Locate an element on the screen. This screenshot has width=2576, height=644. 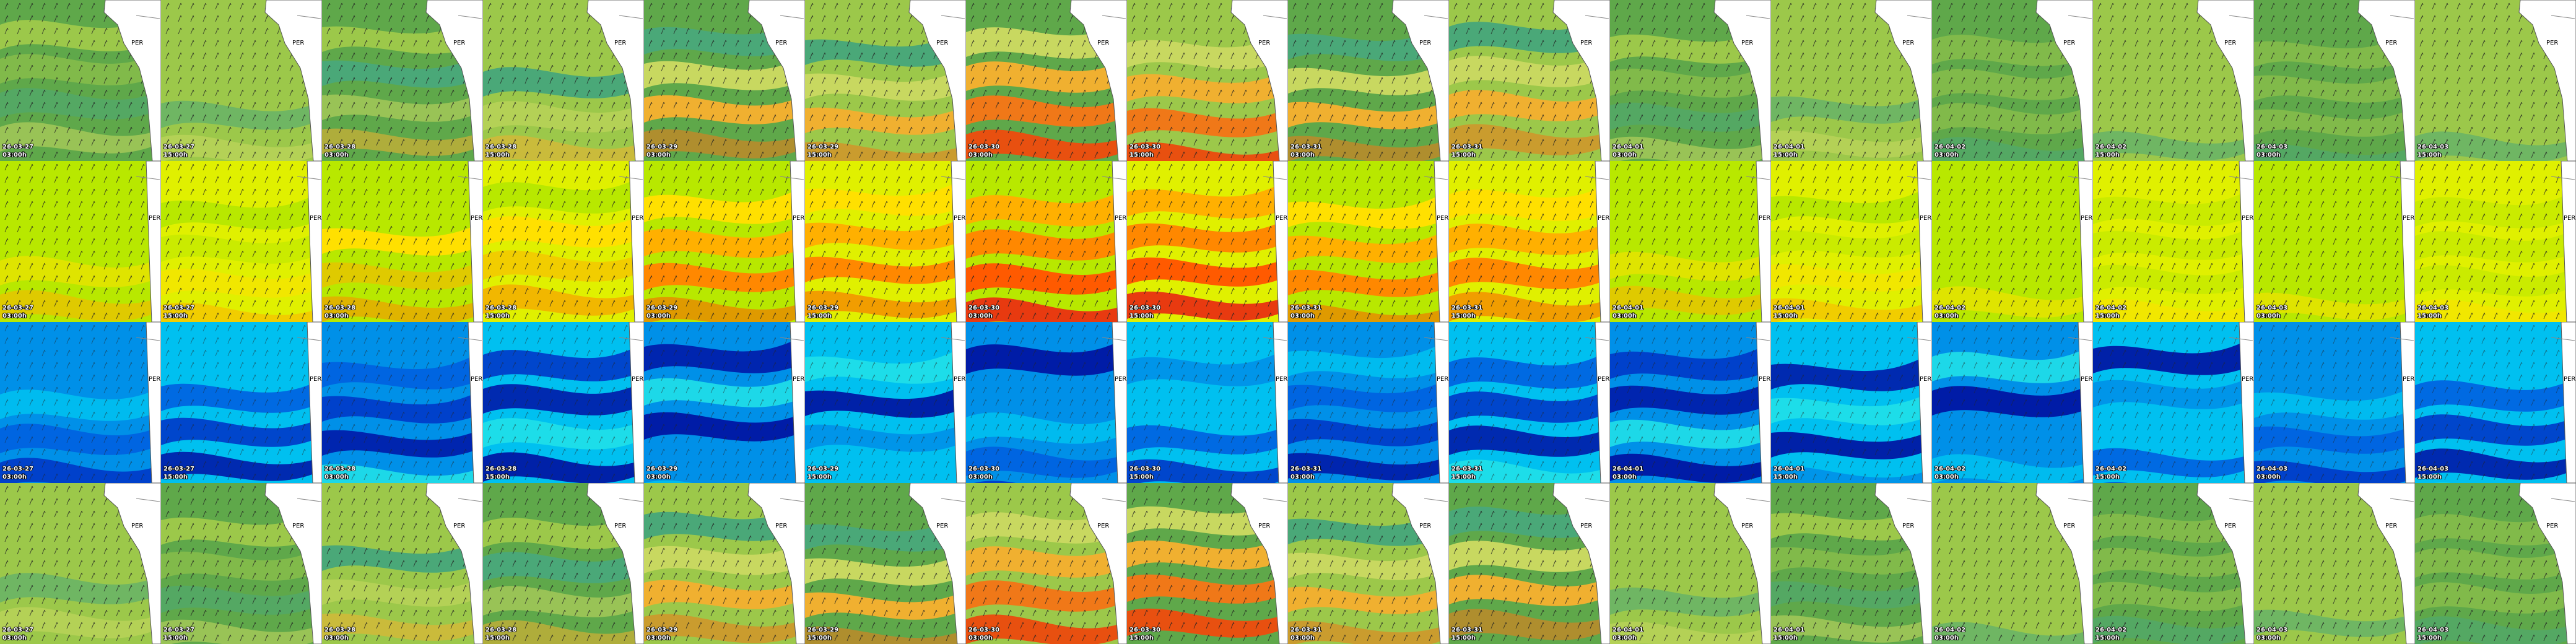
tile-body: PER 26-03-28 15:00h is located at coordinates (563, 402).